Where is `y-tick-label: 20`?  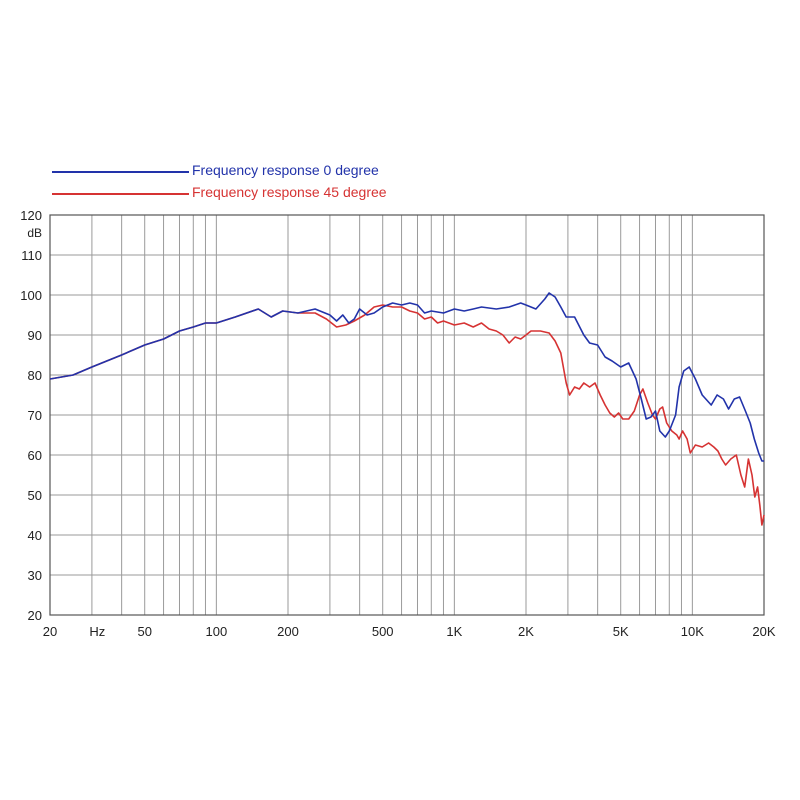 y-tick-label: 20 is located at coordinates (35, 615).